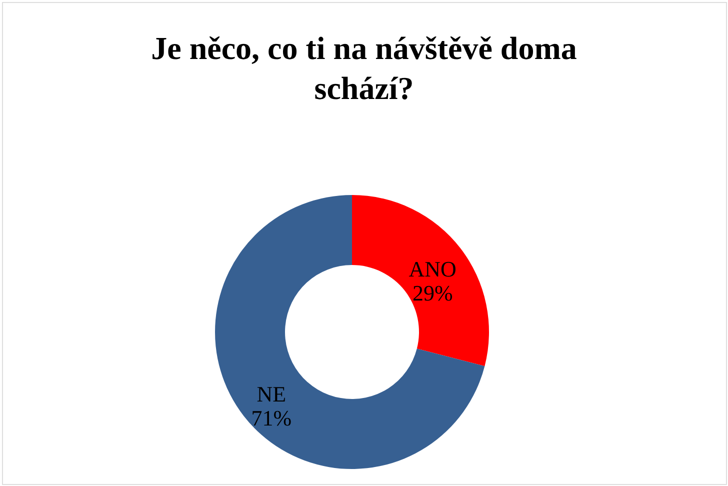 Image resolution: width=728 pixels, height=486 pixels. I want to click on slice-label: ANO, so click(432, 269).